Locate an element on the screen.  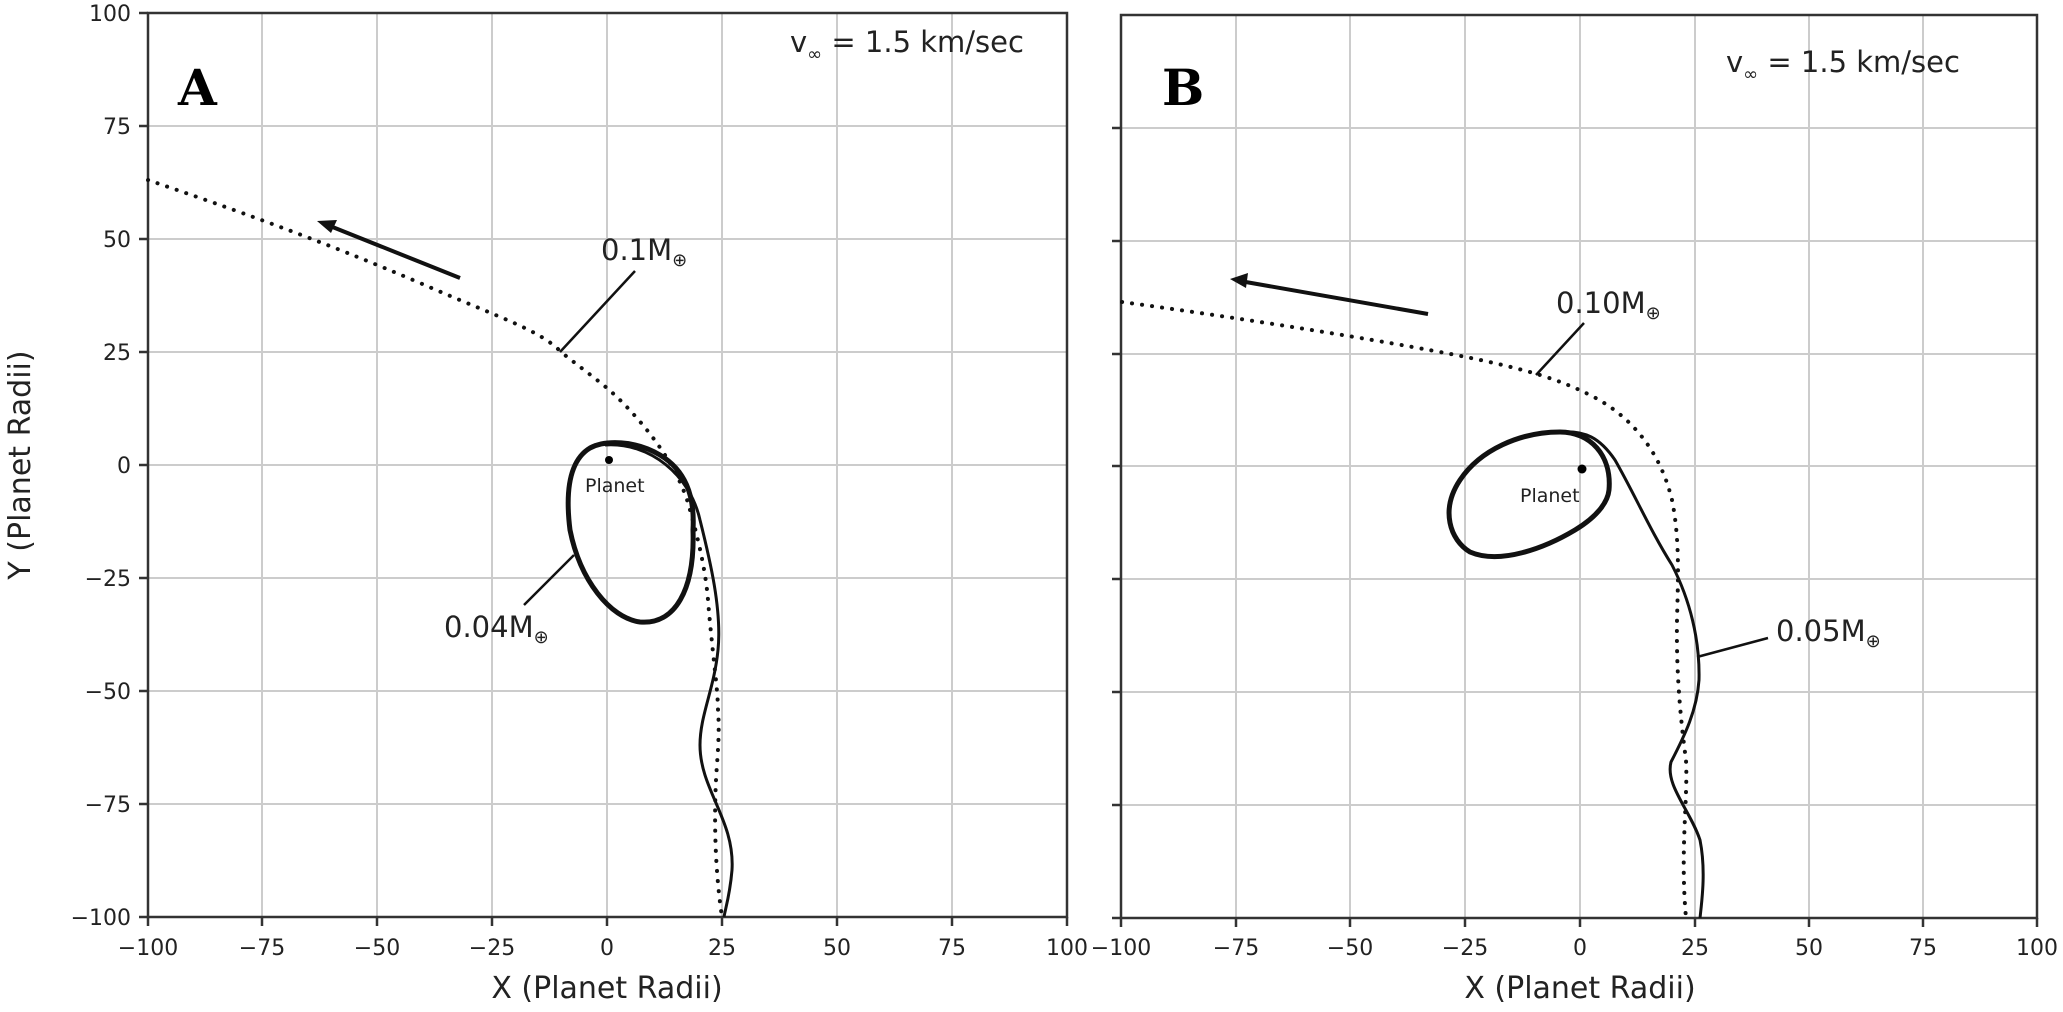
label-0.05-mass: 0.05M⊕ is located at coordinates (1828, 633).